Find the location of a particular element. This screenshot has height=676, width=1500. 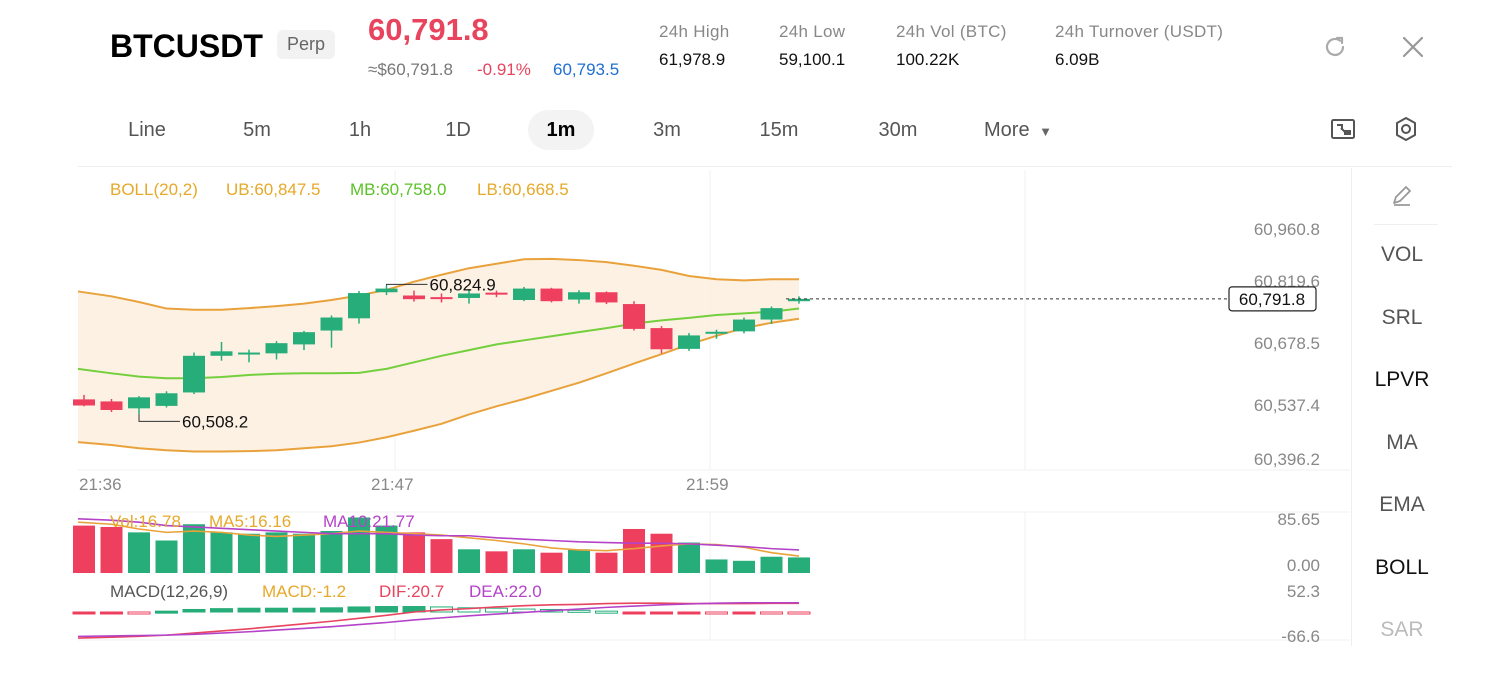

fullscreen-icon is located at coordinates (1343, 129).